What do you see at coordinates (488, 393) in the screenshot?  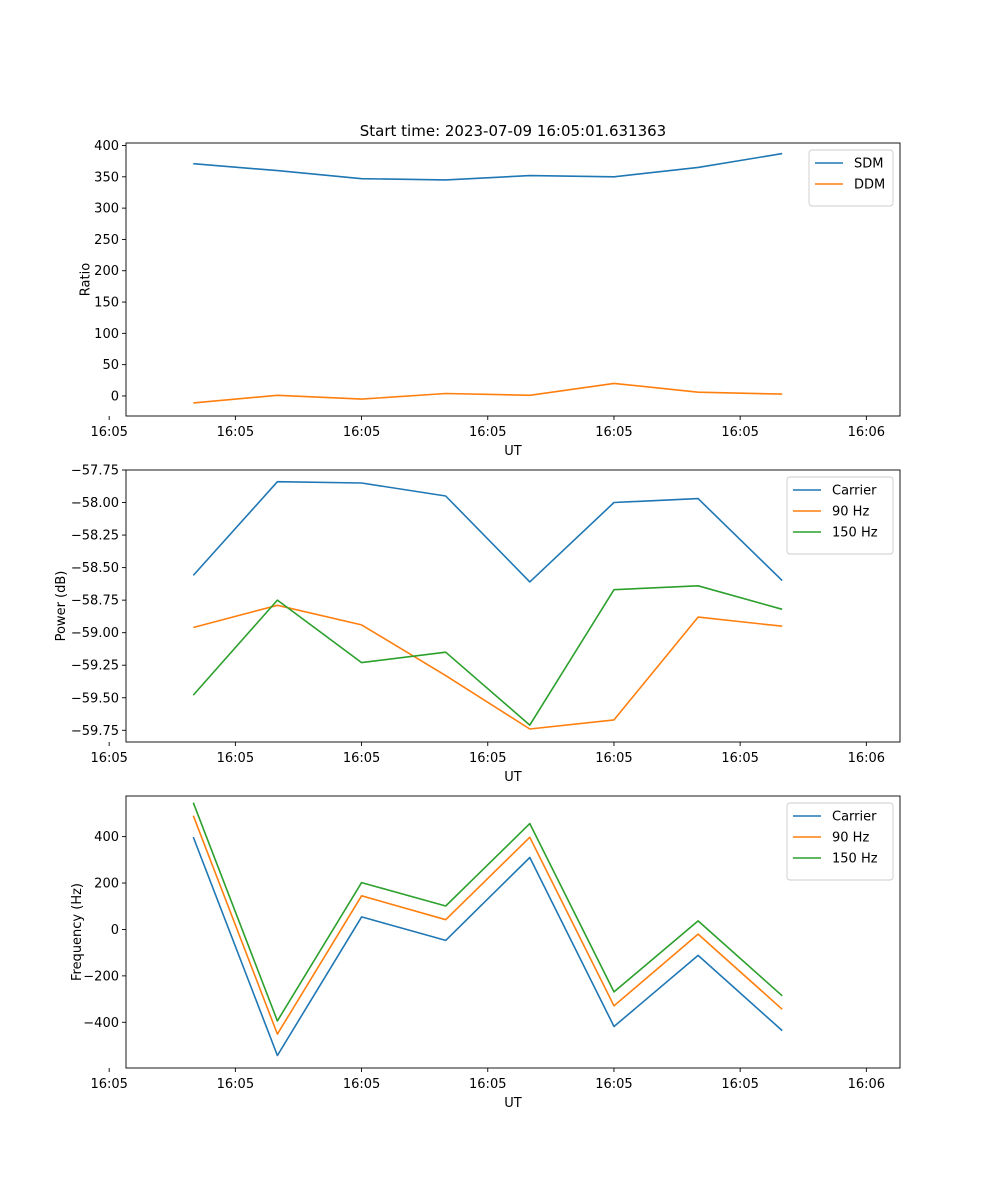 I see `series-line-ddm` at bounding box center [488, 393].